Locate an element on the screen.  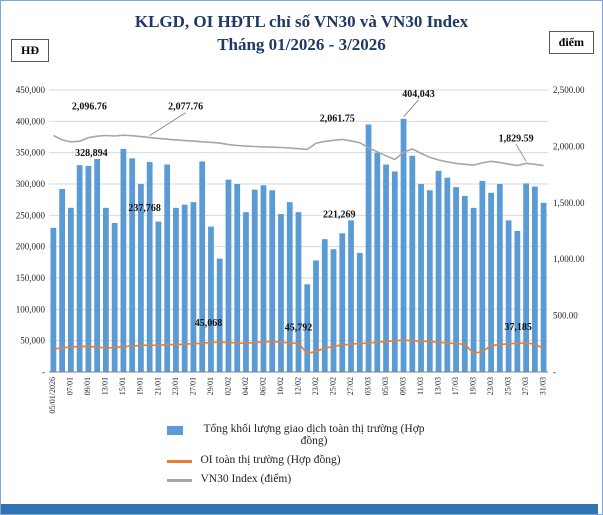
x-axis-tick-label: 19/03 is located at coordinates (472, 386).